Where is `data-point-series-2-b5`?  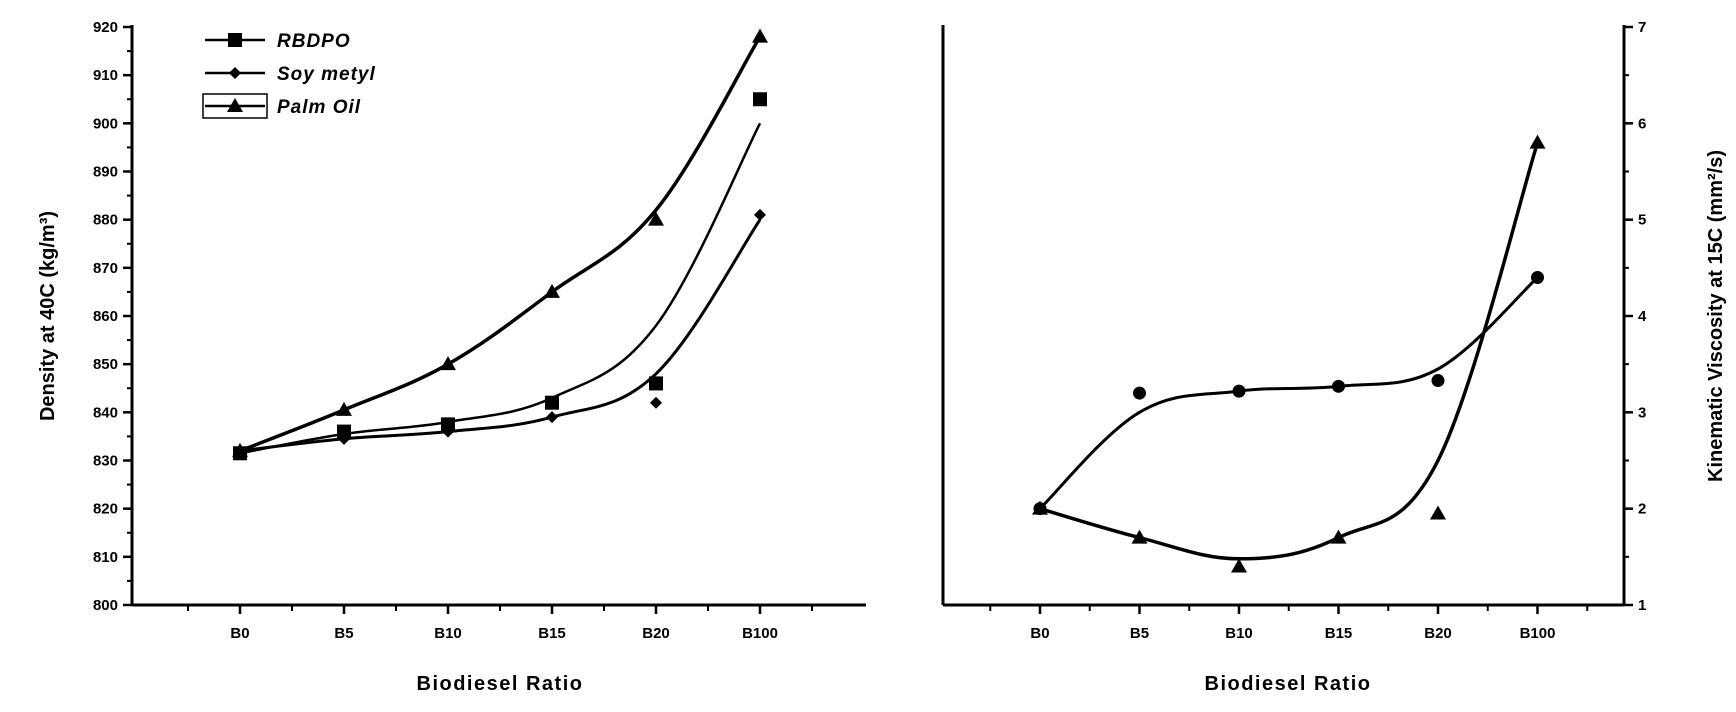 data-point-series-2-b5 is located at coordinates (1139, 536).